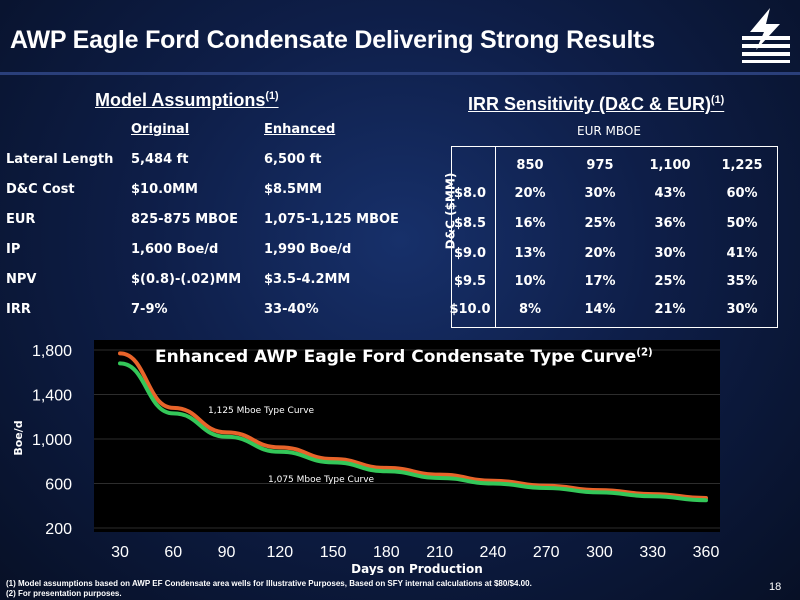 The height and width of the screenshot is (600, 800). I want to click on assumption-original: 825-875 MBOE, so click(184, 219).